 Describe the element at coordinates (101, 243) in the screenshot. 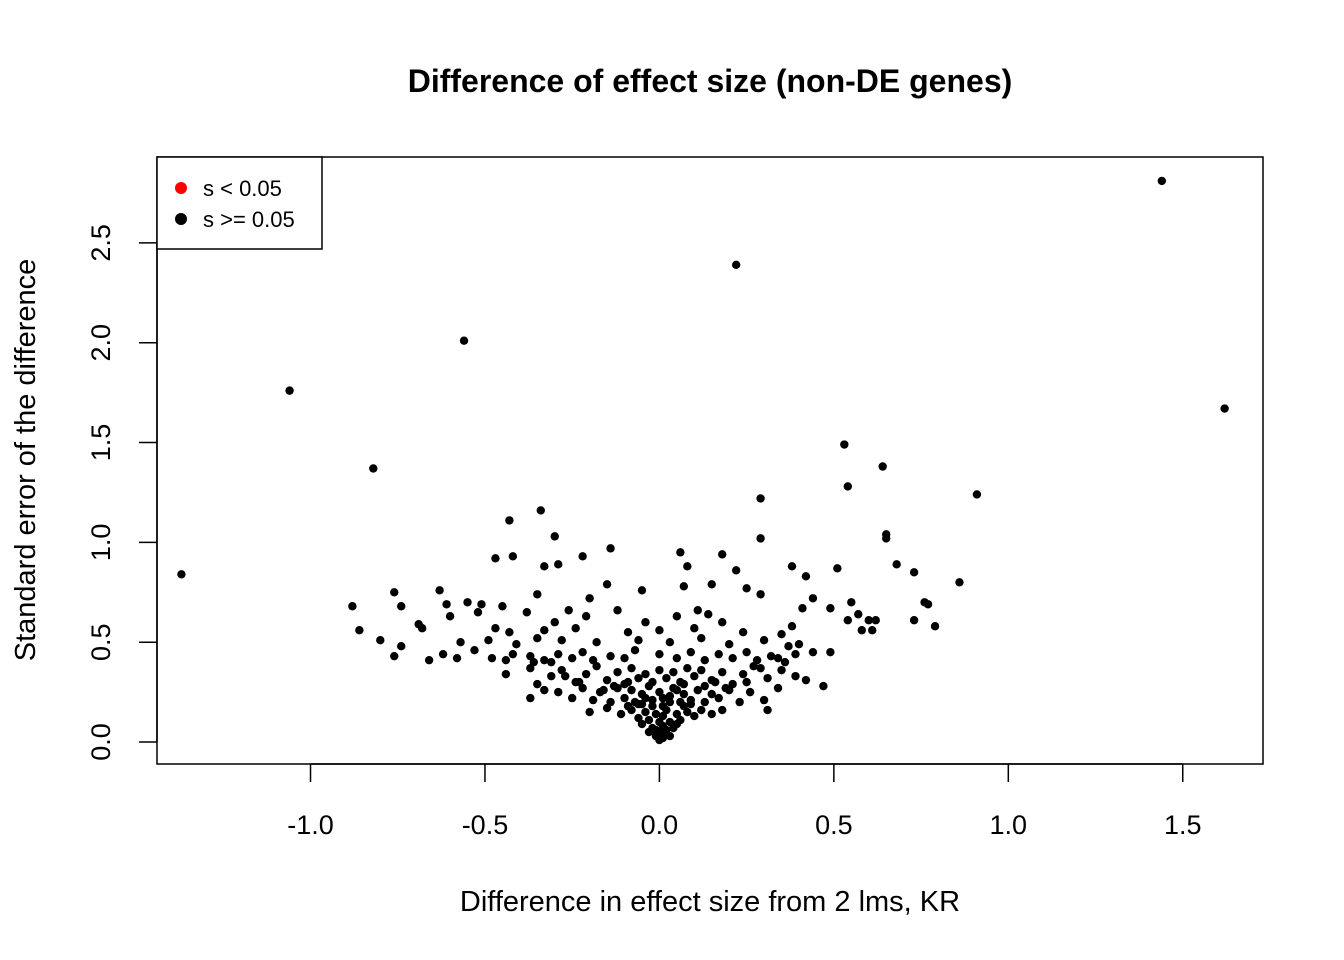

I see `y-tick-label: 2.5` at that location.